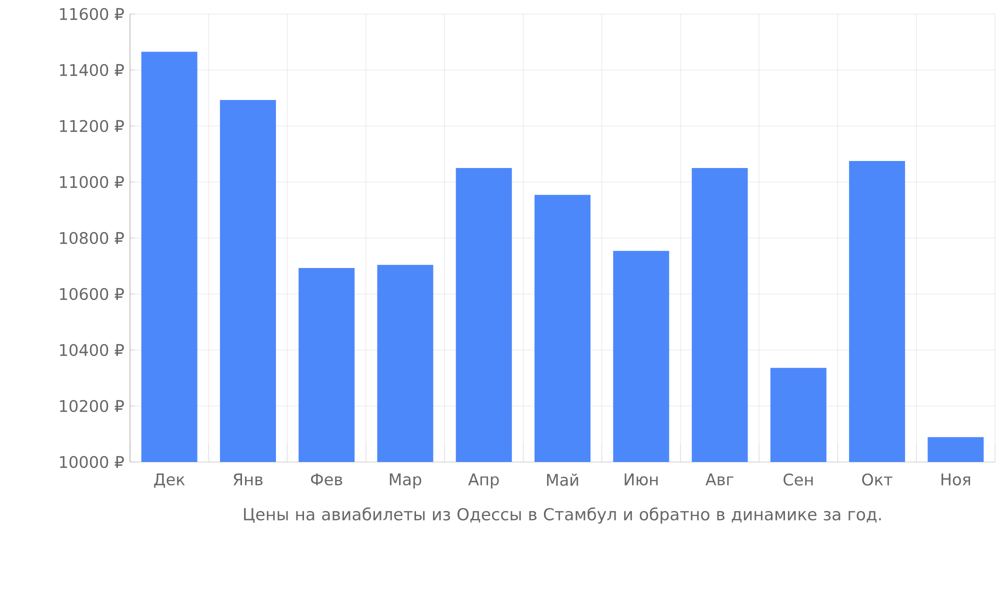 The height and width of the screenshot is (600, 1000). What do you see at coordinates (92, 182) in the screenshot?
I see `y-tick-label: 11000 ₽` at bounding box center [92, 182].